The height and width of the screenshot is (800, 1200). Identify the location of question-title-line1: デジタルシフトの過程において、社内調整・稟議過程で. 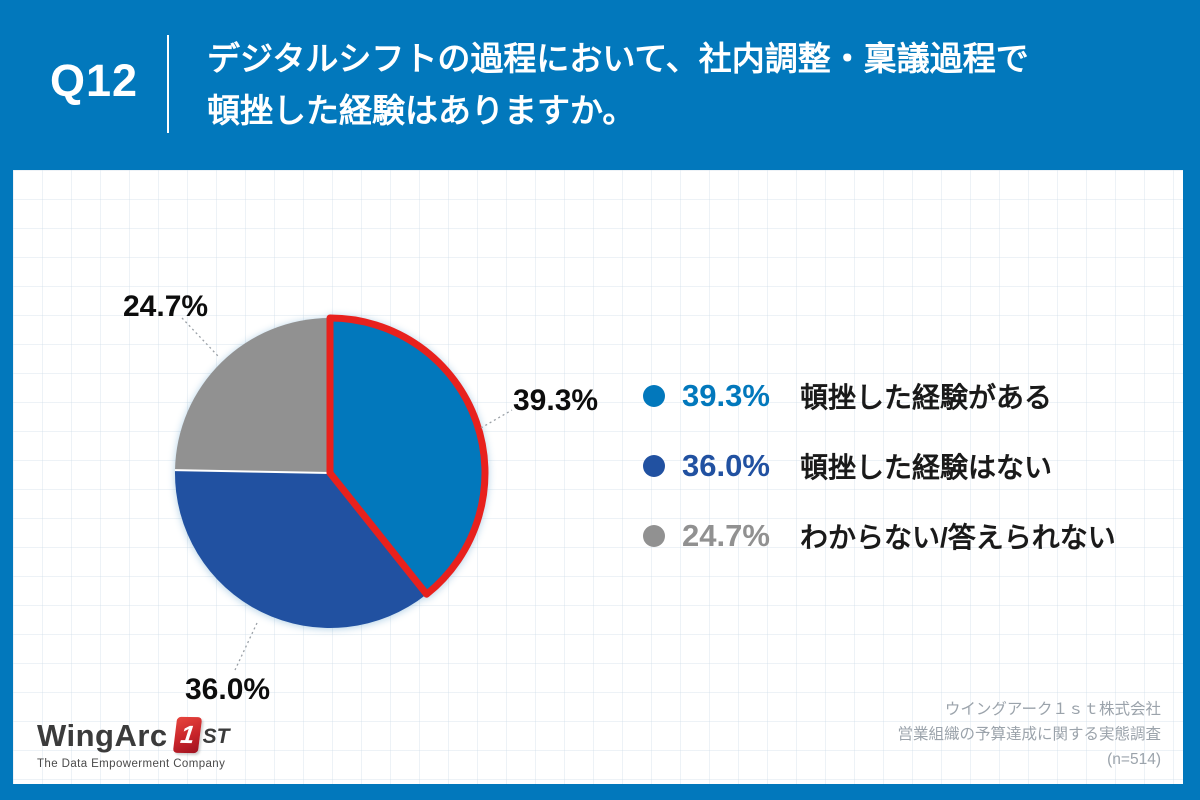
(618, 58).